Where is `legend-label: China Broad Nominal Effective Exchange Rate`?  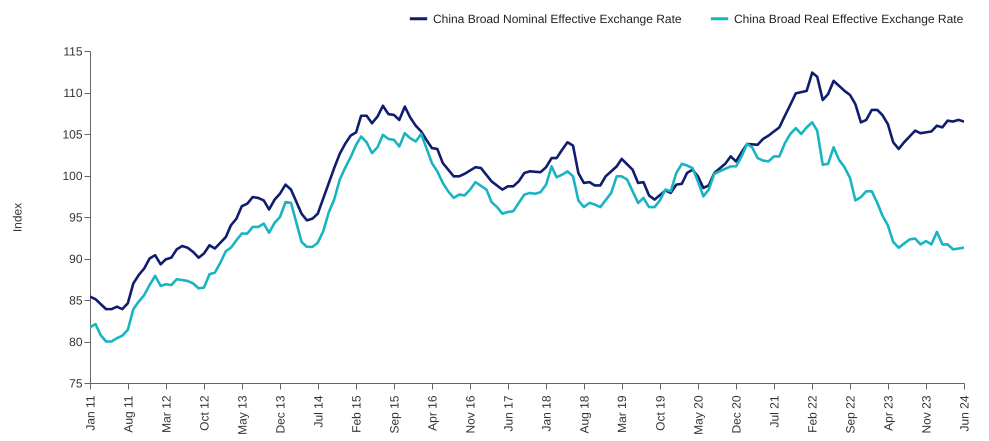
legend-label: China Broad Nominal Effective Exchange Rate is located at coordinates (557, 19).